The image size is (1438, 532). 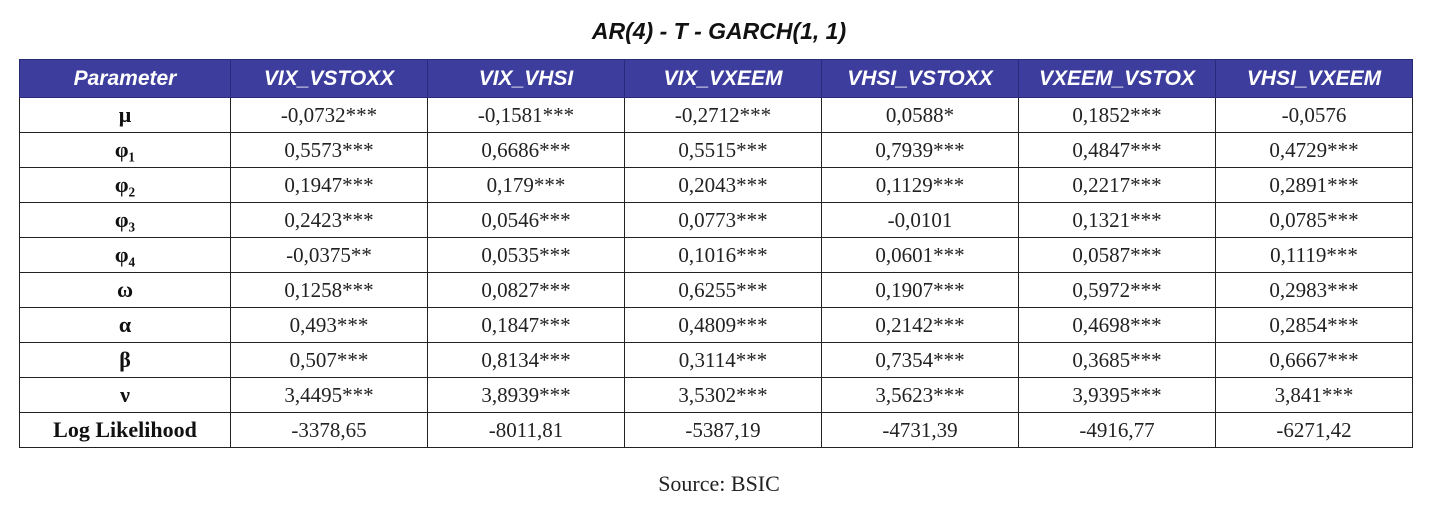 What do you see at coordinates (1117, 360) in the screenshot?
I see `value-cell: 0,3685***` at bounding box center [1117, 360].